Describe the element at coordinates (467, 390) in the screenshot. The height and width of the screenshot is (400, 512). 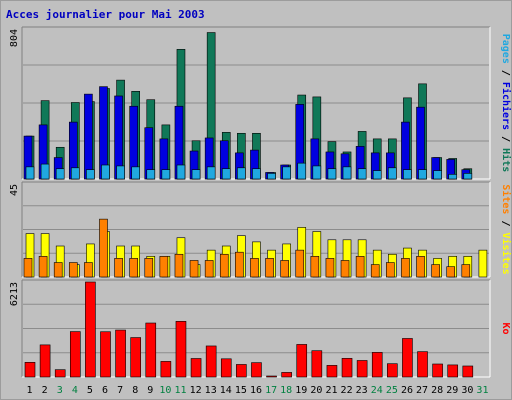
I see `day-label: 30` at that location.